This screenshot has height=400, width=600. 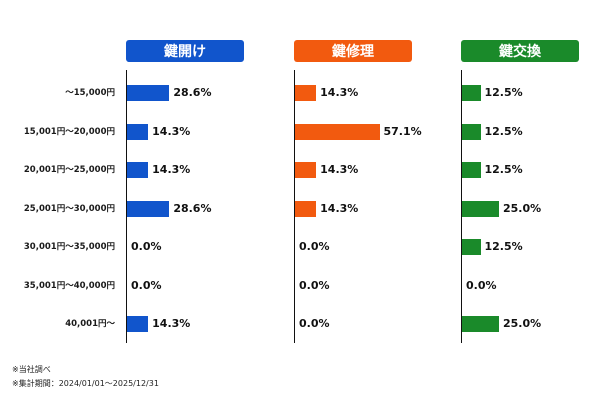 What do you see at coordinates (90, 324) in the screenshot?
I see `category-label: 40,001円〜` at bounding box center [90, 324].